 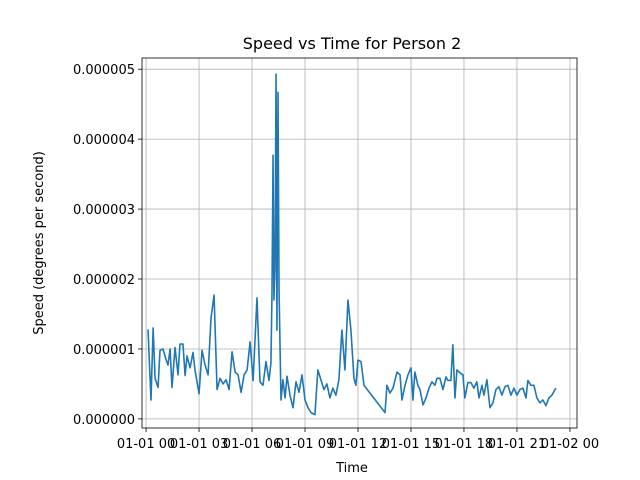 I want to click on x-tick-label: 01-01 21, so click(x=517, y=444).